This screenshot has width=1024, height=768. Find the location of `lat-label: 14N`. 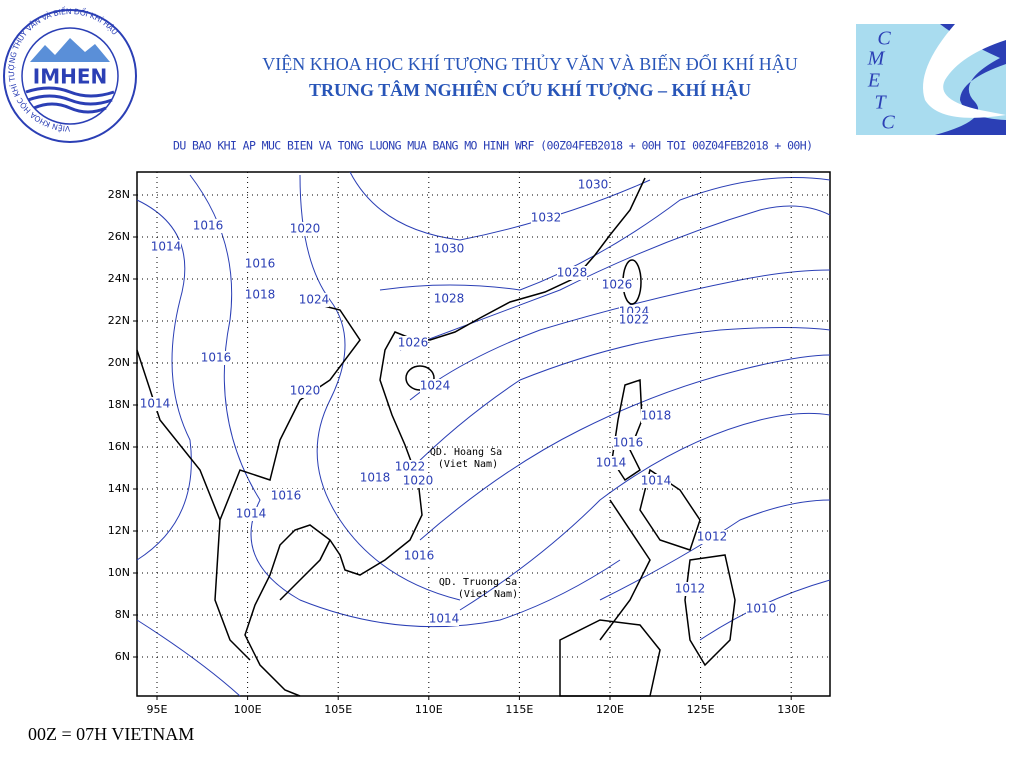

lat-label: 14N is located at coordinates (119, 488).